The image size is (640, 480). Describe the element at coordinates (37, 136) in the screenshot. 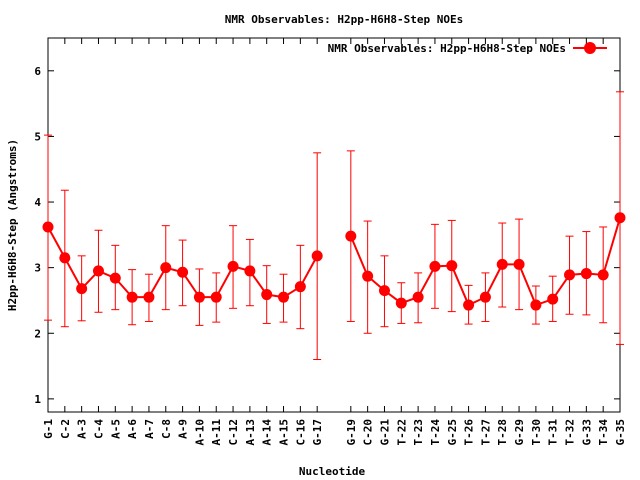

I see `y-tick-label: 5` at that location.